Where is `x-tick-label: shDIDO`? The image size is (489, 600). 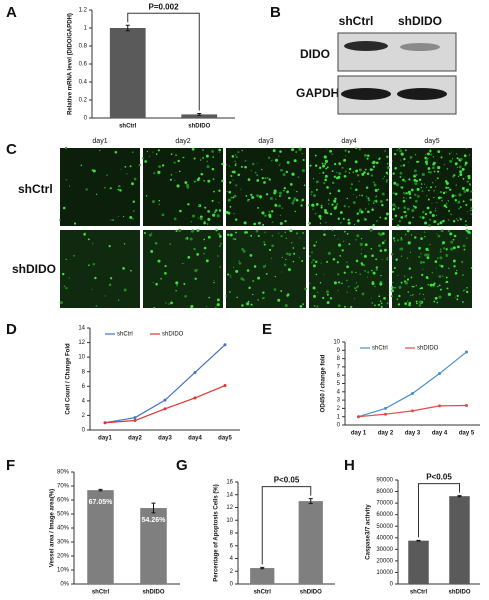 x-tick-label: shDIDO is located at coordinates (459, 593).